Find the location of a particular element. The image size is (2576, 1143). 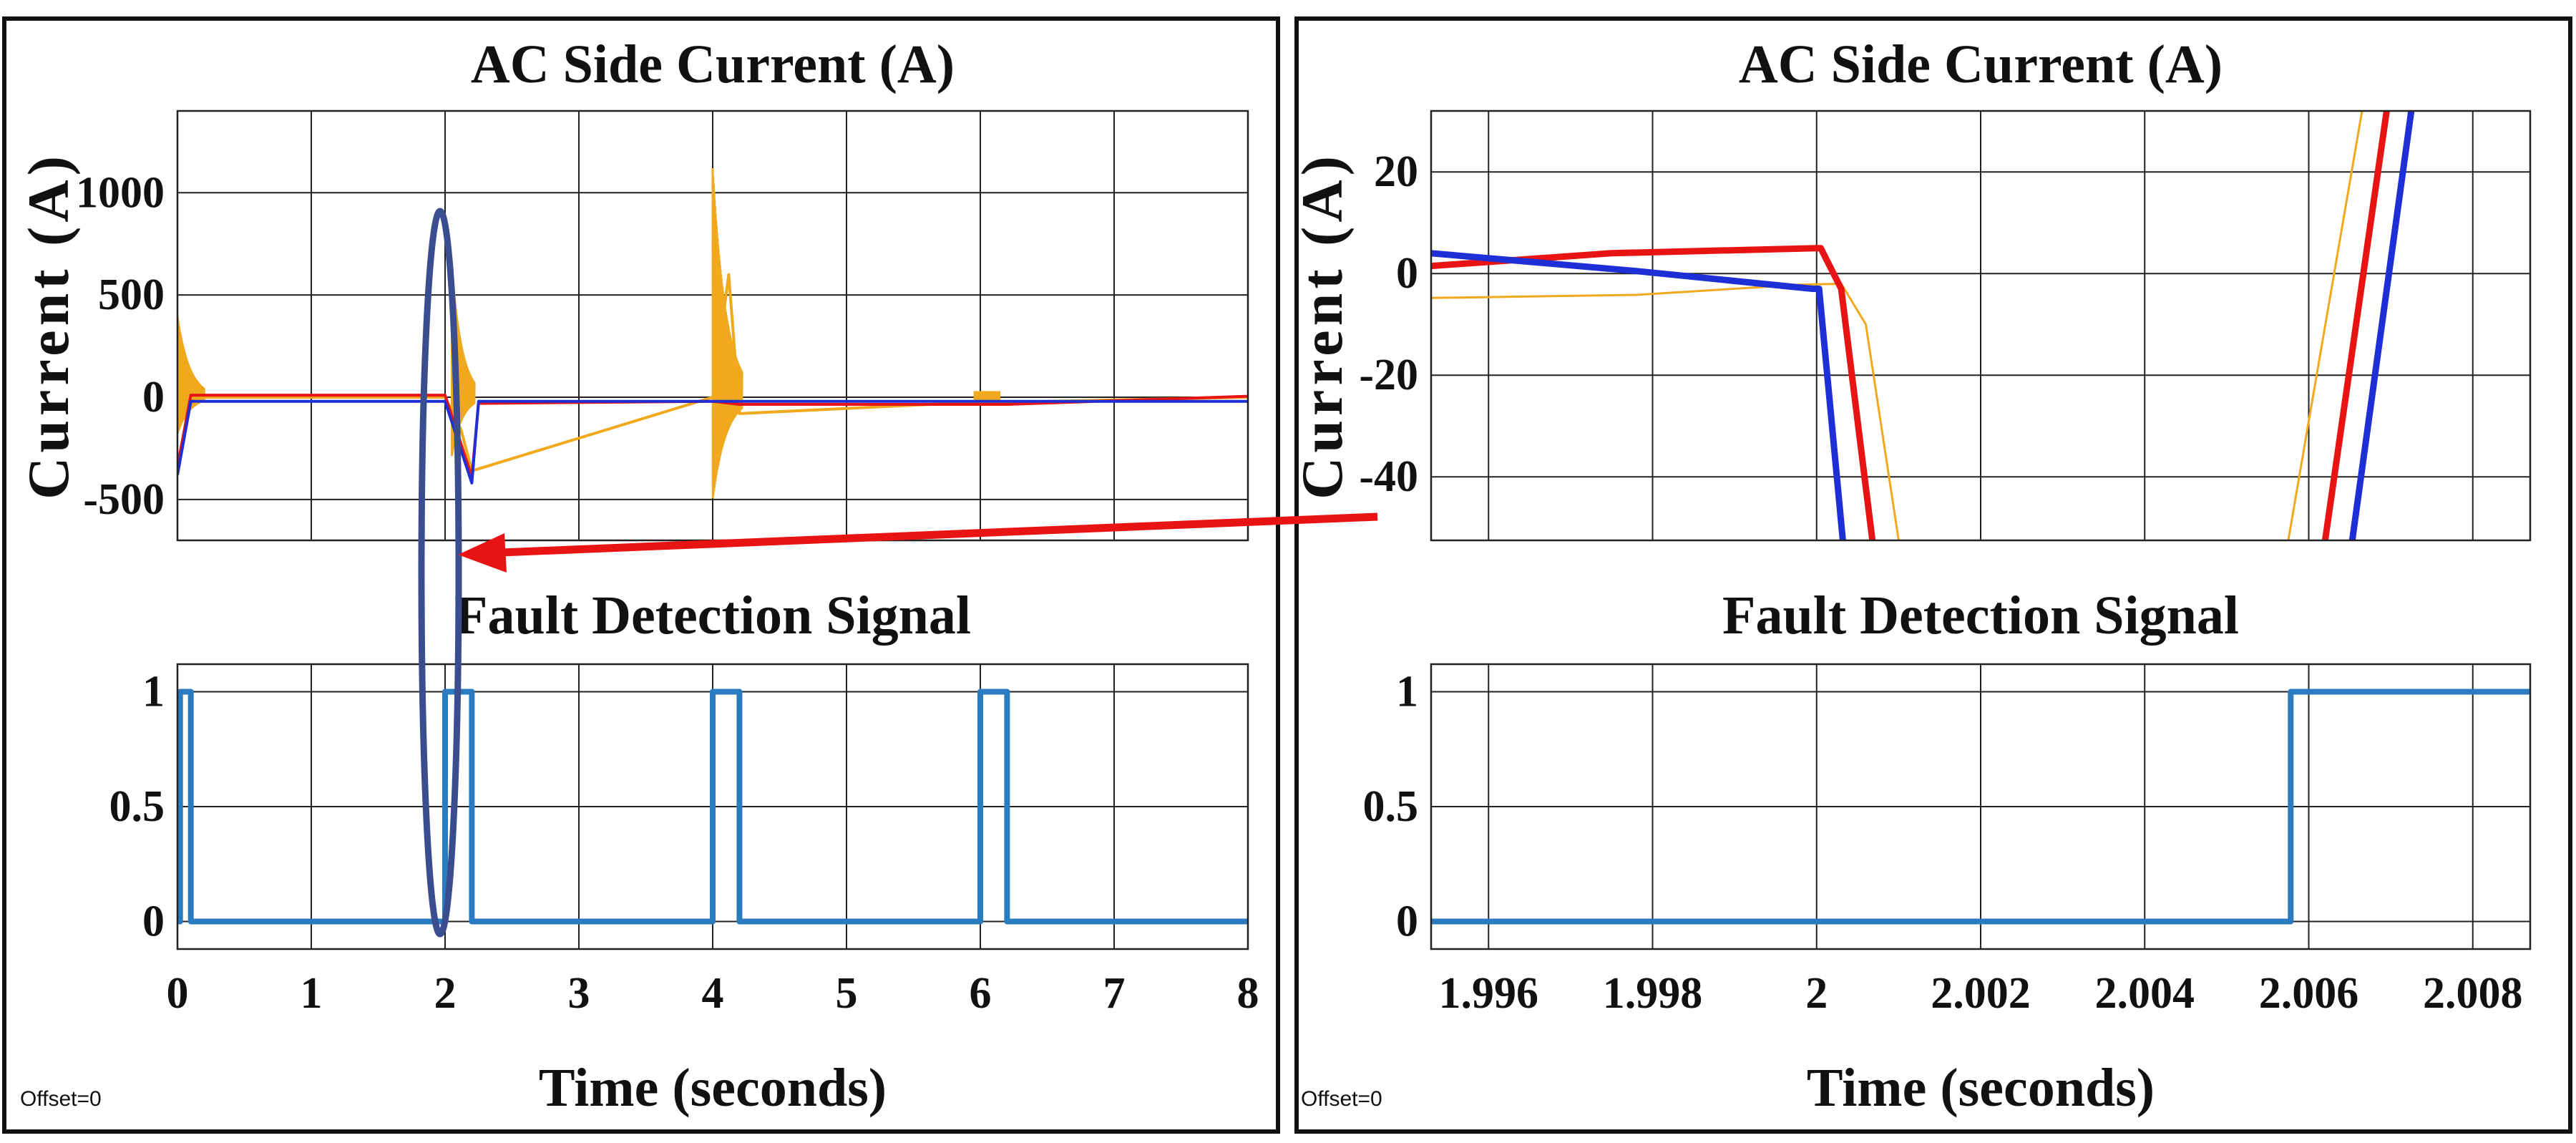

right-current-ytick-label: -40 is located at coordinates (1388, 477).